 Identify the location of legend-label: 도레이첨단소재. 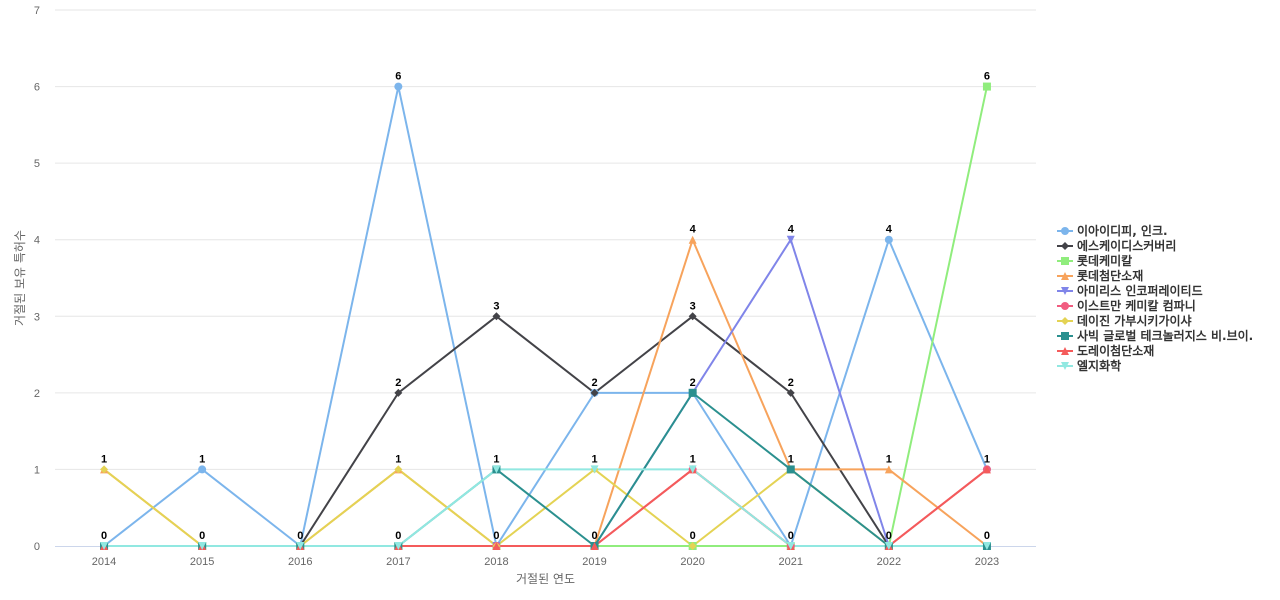
(1115, 350).